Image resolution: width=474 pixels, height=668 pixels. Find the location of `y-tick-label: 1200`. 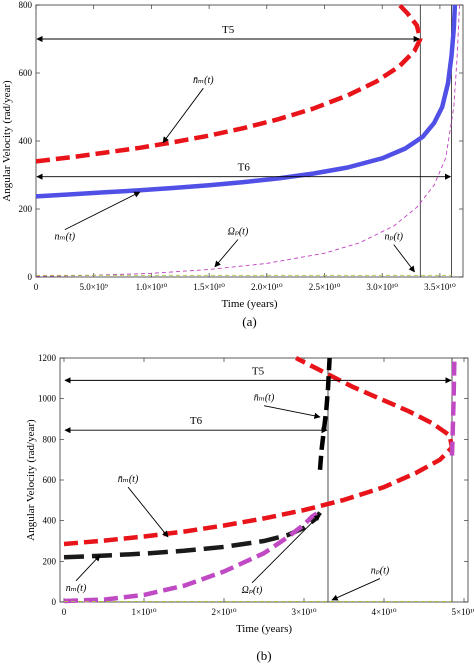

y-tick-label: 1200 is located at coordinates (47, 358).